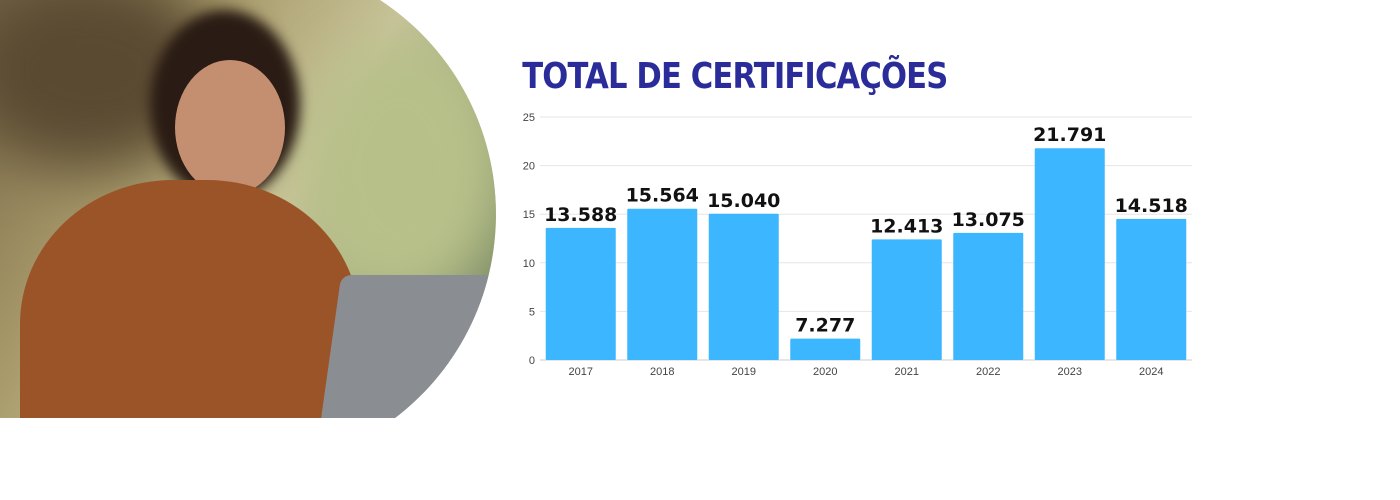 The height and width of the screenshot is (500, 1400). Describe the element at coordinates (1069, 254) in the screenshot. I see `bar-2023` at that location.